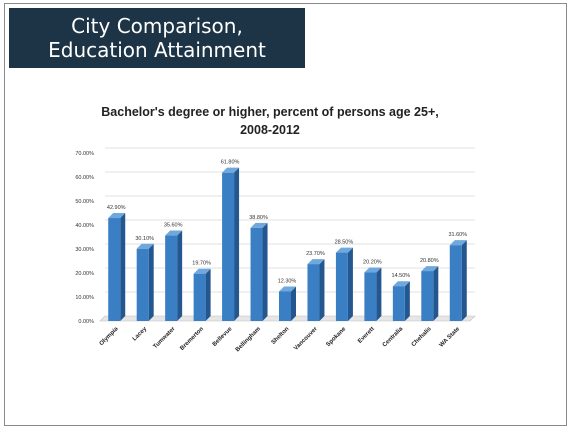 The width and height of the screenshot is (574, 432). Describe the element at coordinates (336, 337) in the screenshot. I see `x-tick-label: Spokane` at that location.